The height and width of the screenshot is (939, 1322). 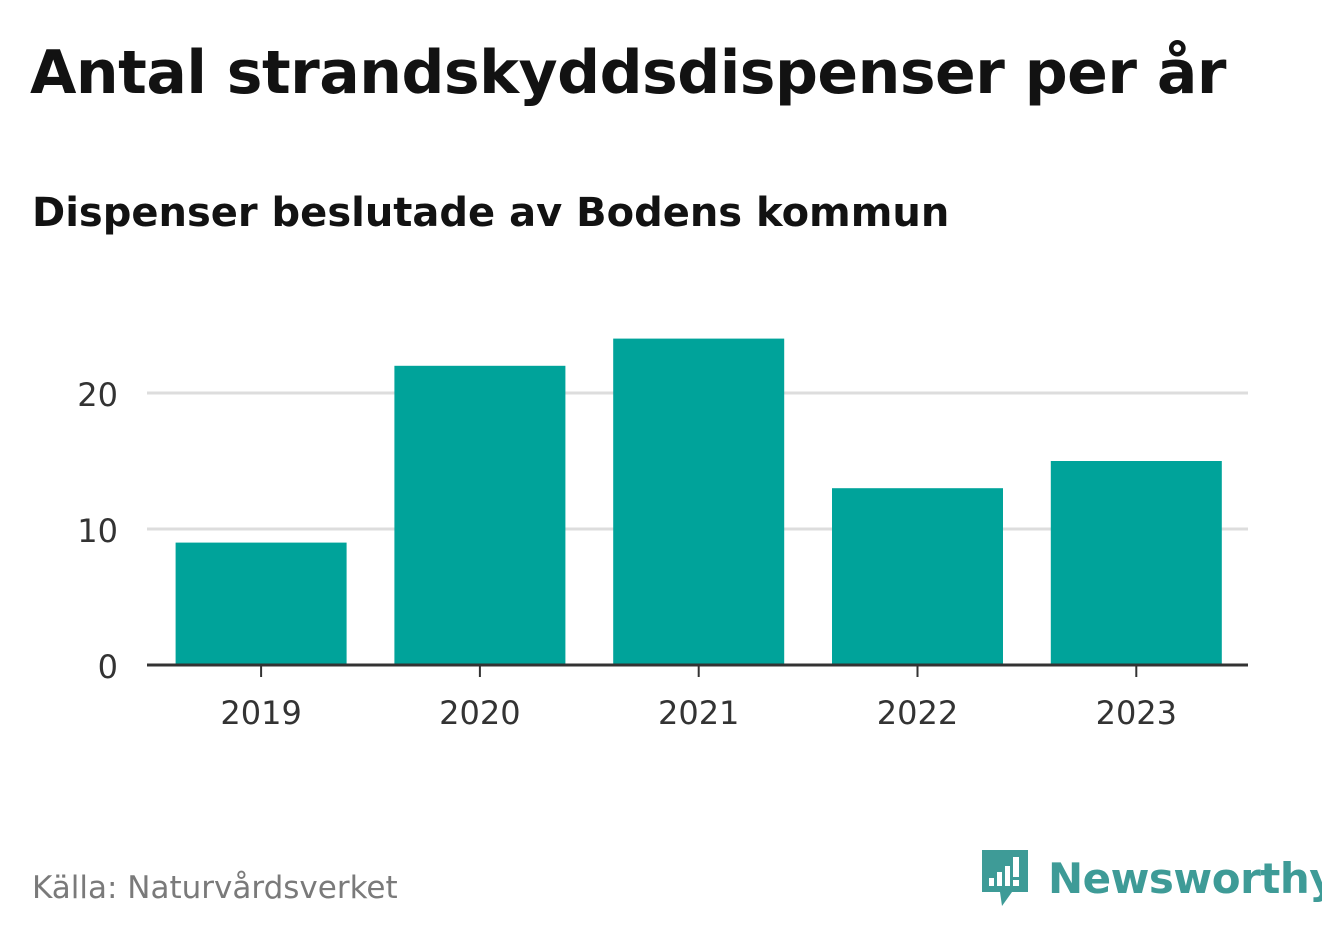 What do you see at coordinates (1136, 713) in the screenshot?
I see `x-tick-label: 2023` at bounding box center [1136, 713].